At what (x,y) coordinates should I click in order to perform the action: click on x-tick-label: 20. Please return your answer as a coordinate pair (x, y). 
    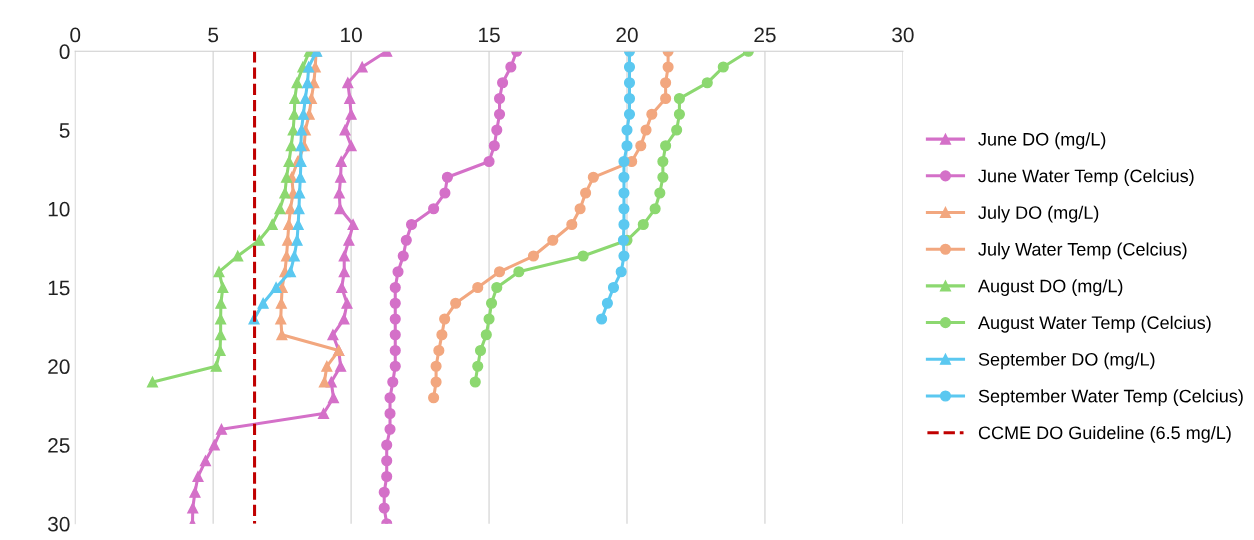
    Looking at the image, I should click on (627, 35).